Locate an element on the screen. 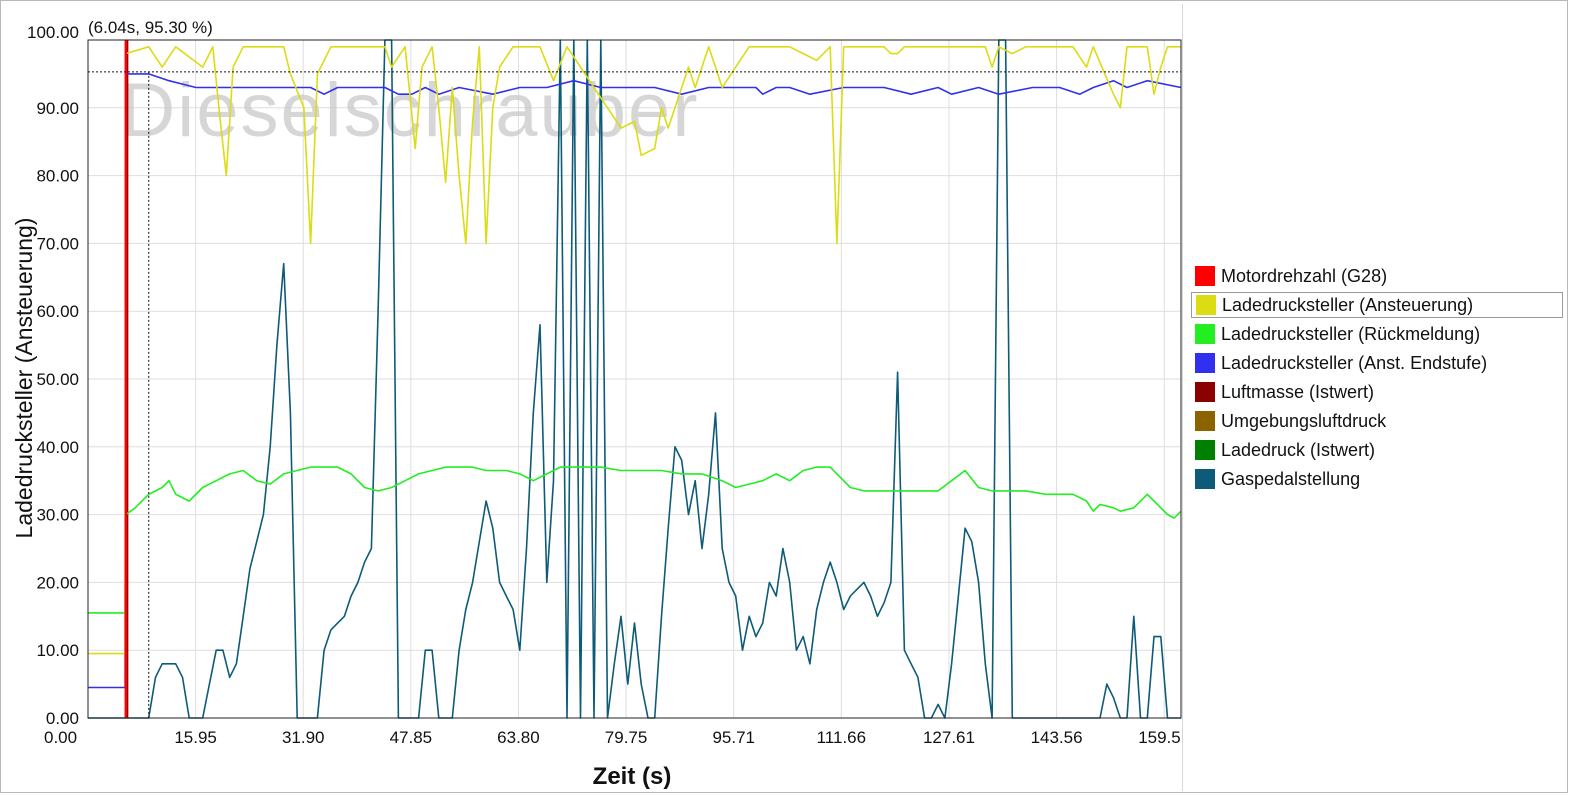 The image size is (1570, 795). y-tick-label: 60.00 is located at coordinates (57, 311).